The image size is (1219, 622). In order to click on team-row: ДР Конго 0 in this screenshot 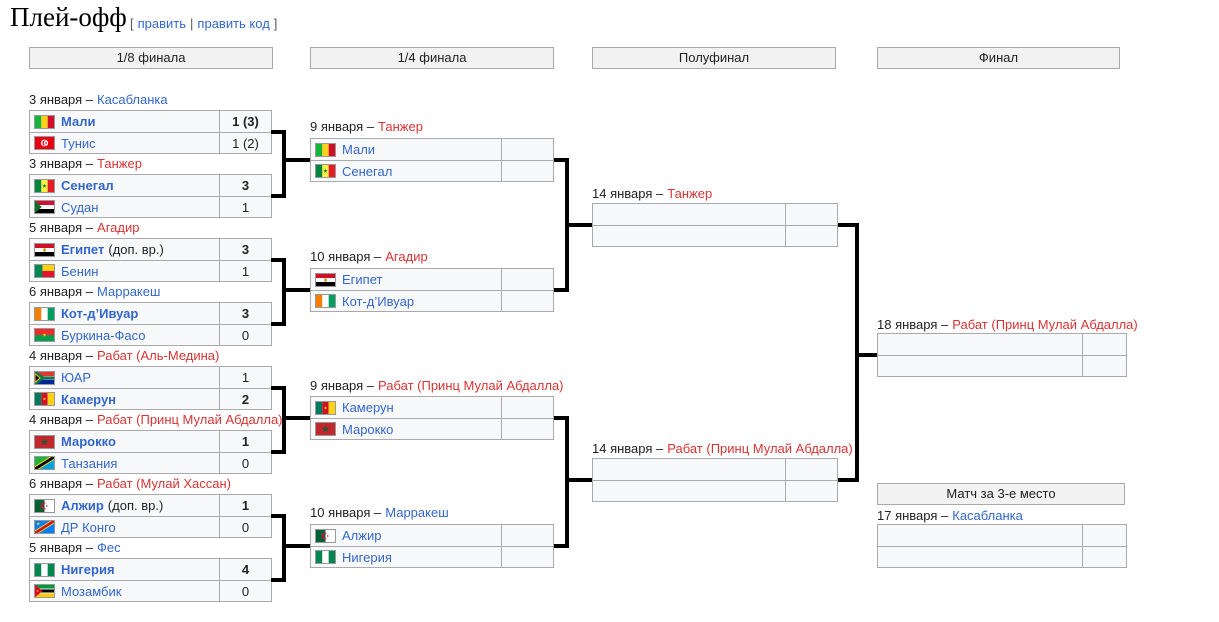, I will do `click(150, 526)`.